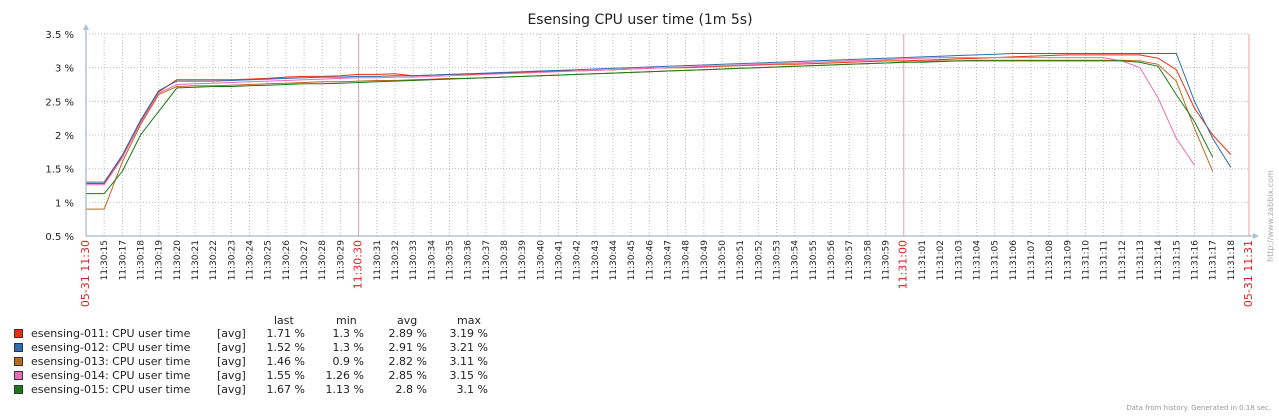  What do you see at coordinates (269, 260) in the screenshot?
I see `x-tick-label: 11:30:25` at bounding box center [269, 260].